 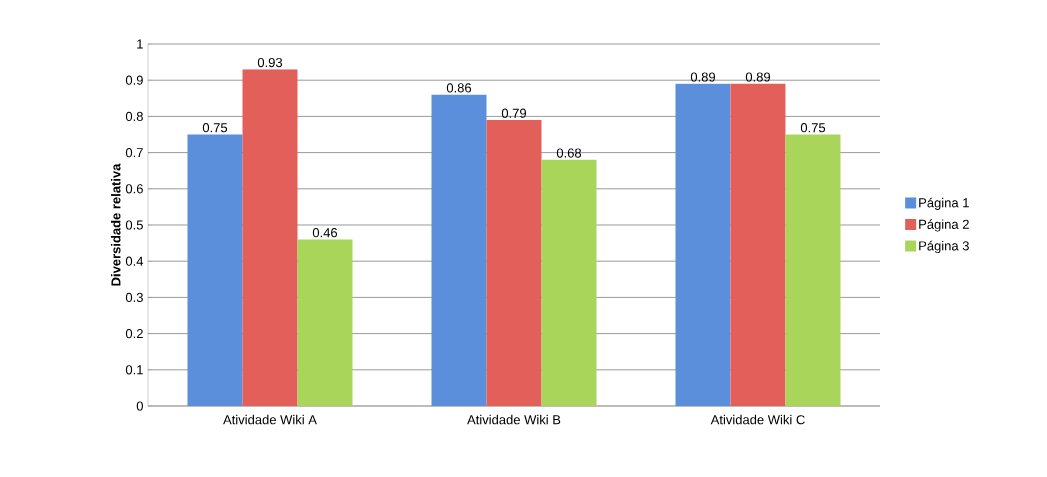 What do you see at coordinates (569, 153) in the screenshot?
I see `data-label: 0.68` at bounding box center [569, 153].